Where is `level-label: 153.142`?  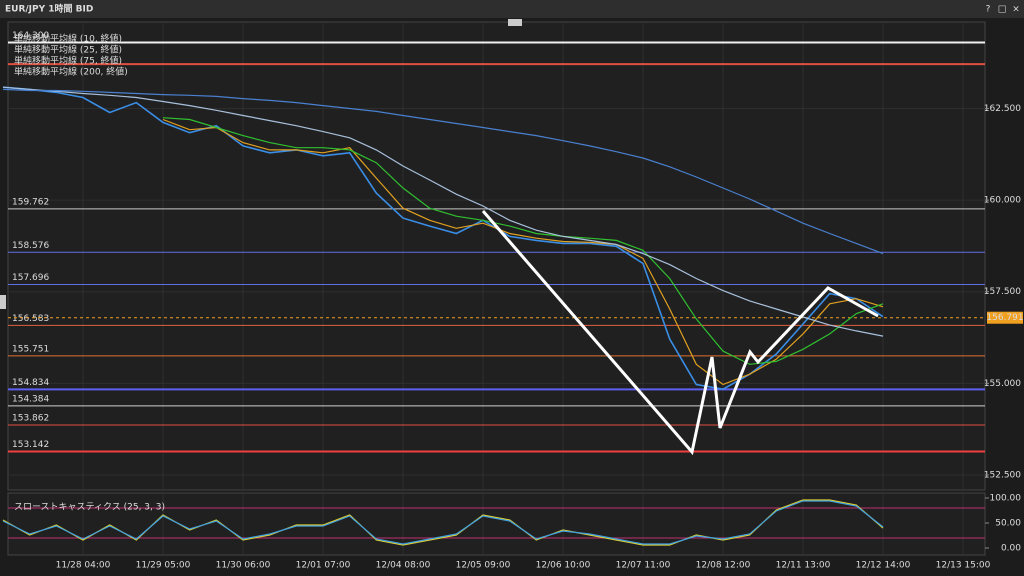
level-label: 153.142 is located at coordinates (30, 445).